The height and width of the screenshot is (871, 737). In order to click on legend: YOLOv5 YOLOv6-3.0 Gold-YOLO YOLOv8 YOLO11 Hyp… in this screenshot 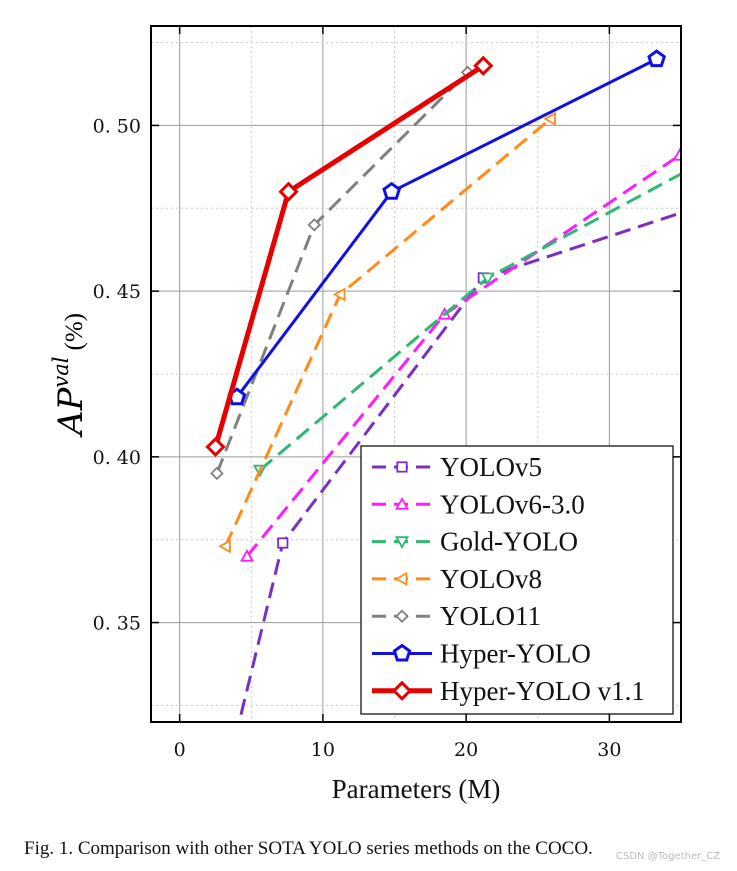, I will do `click(517, 580)`.